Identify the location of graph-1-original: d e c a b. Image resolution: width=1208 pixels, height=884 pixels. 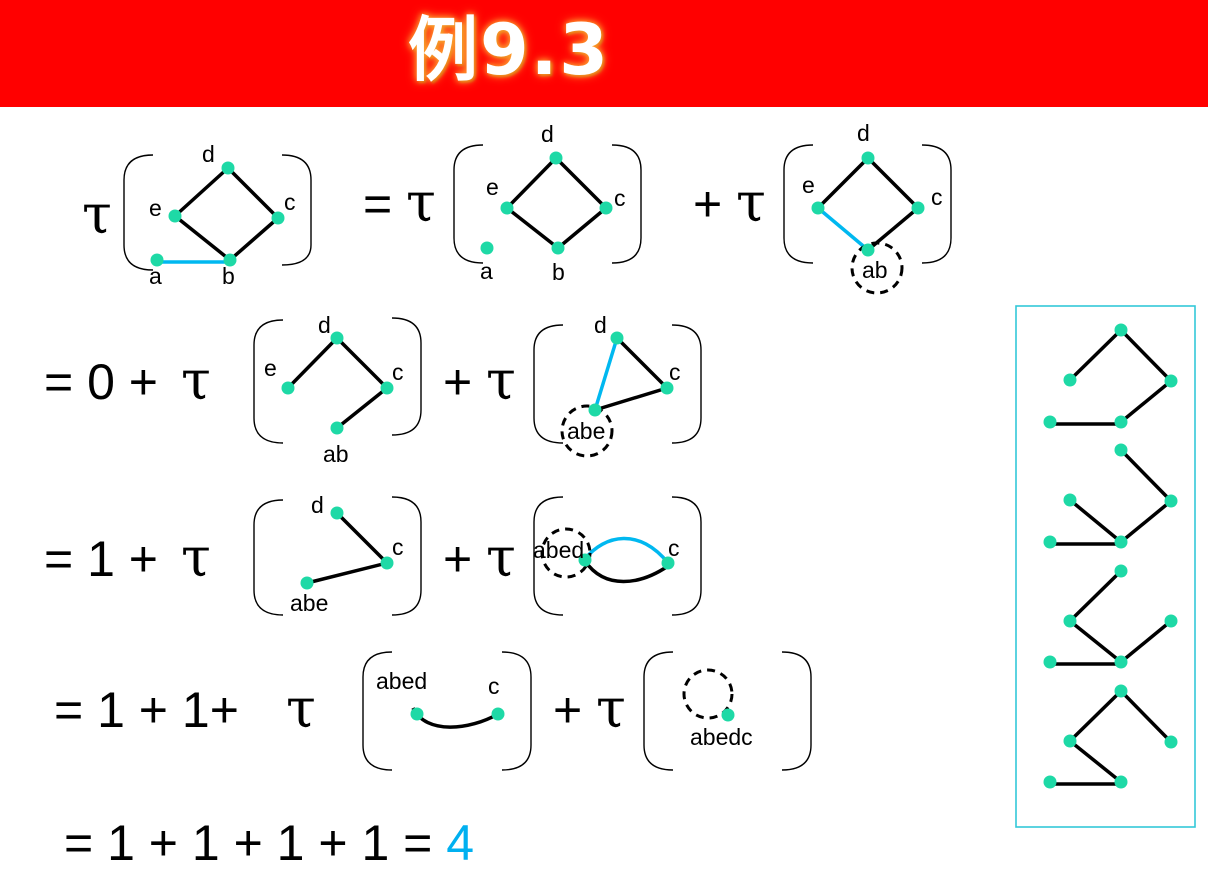
(217, 215).